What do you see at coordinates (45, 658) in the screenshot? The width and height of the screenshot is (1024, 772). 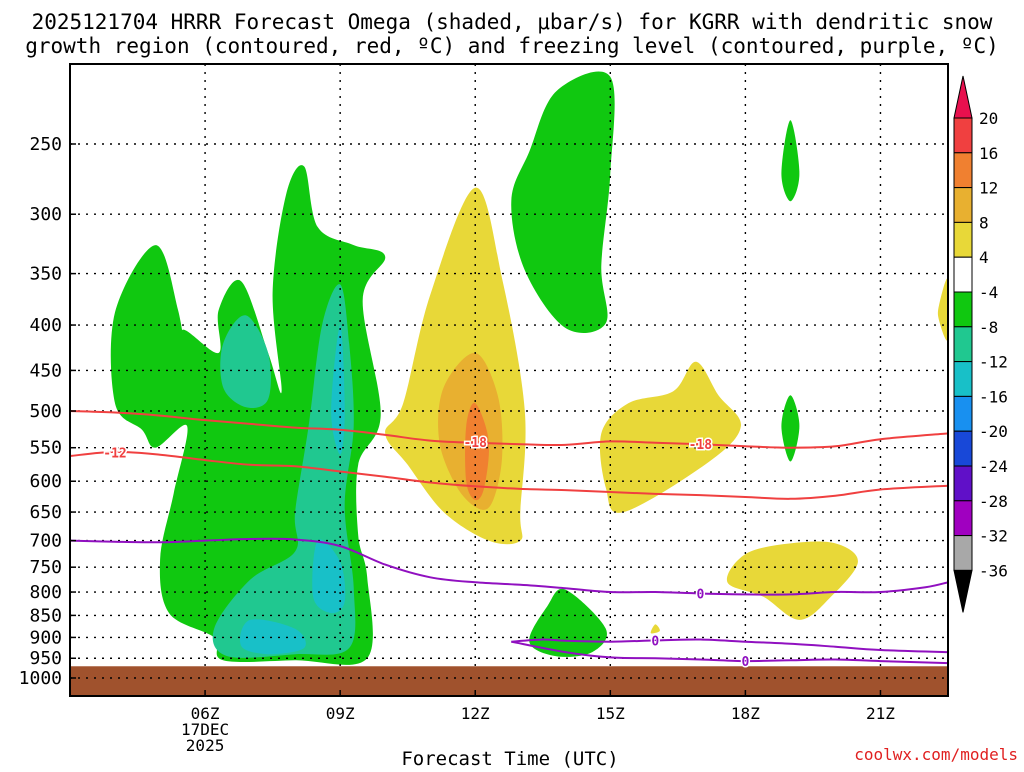 I see `y-tick-label: 950` at bounding box center [45, 658].